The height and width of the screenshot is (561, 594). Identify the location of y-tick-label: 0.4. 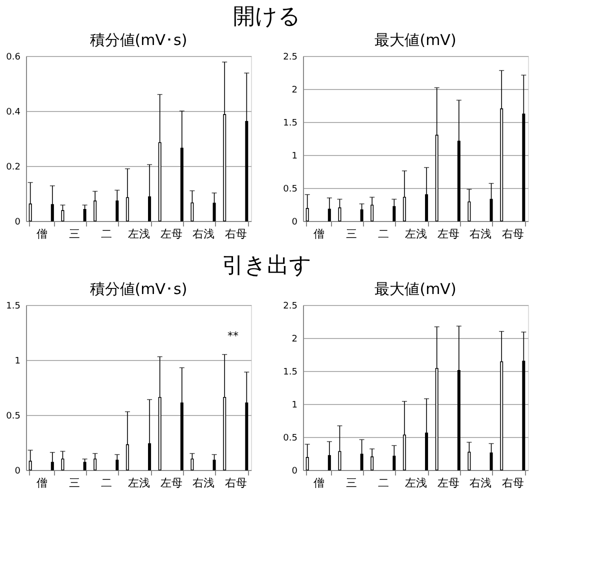
(13, 113).